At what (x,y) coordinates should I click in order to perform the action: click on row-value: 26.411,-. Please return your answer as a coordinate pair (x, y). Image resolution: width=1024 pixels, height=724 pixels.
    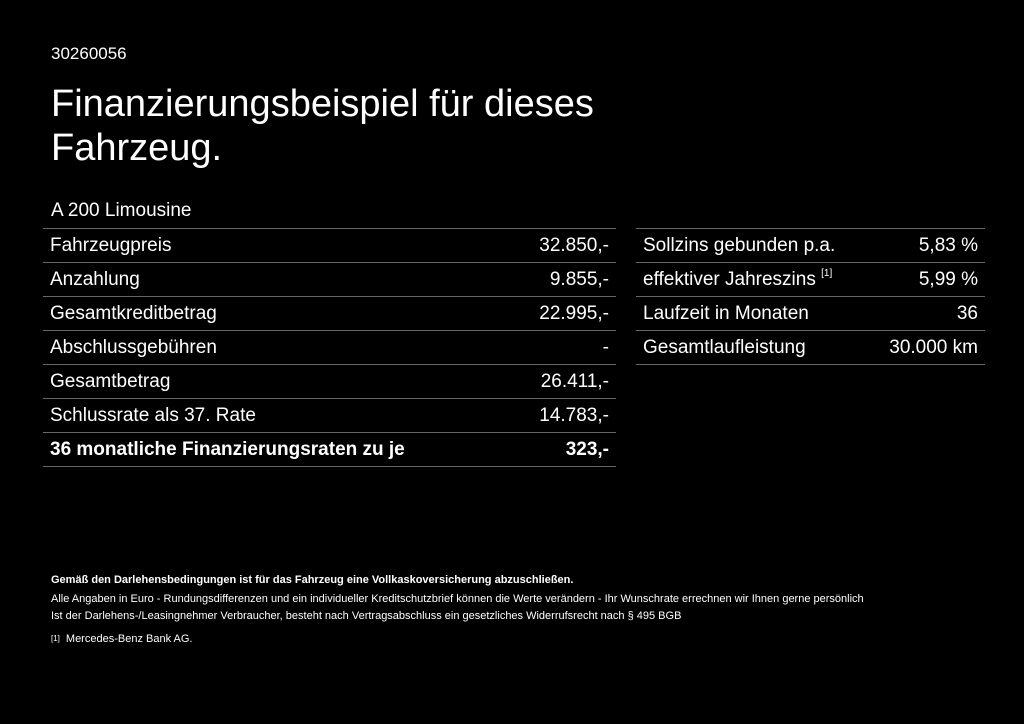
    Looking at the image, I should click on (562, 381).